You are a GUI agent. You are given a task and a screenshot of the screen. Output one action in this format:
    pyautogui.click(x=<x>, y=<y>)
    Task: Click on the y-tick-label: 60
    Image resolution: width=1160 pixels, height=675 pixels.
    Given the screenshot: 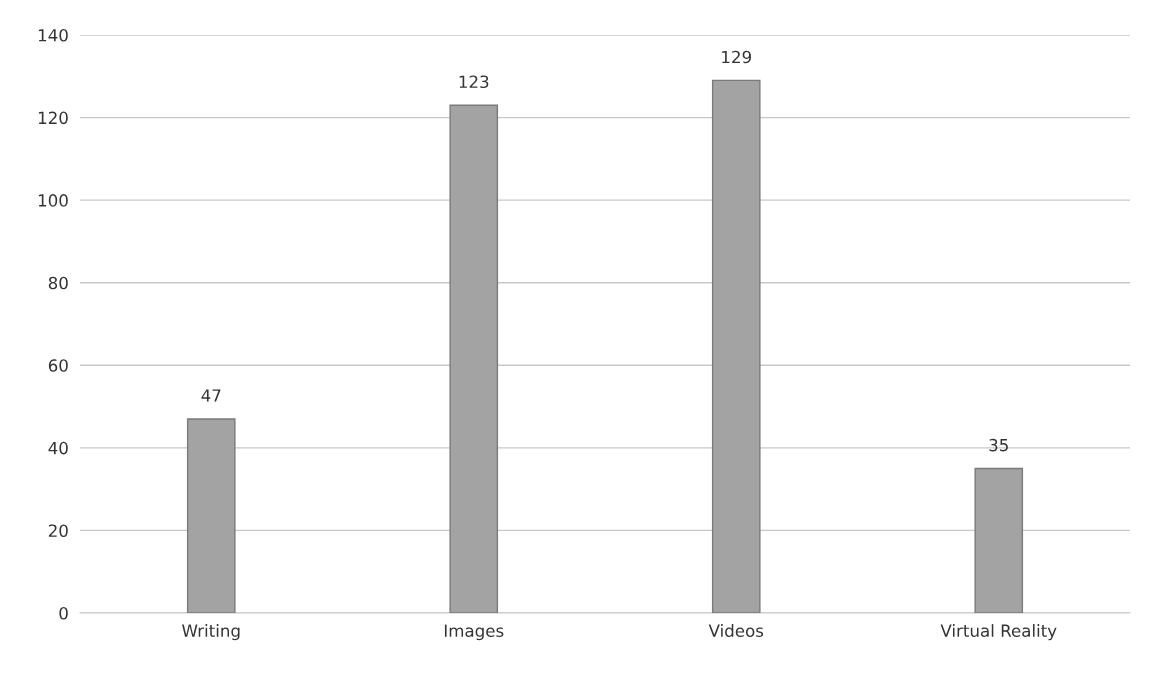 What is the action you would take?
    pyautogui.click(x=58, y=365)
    